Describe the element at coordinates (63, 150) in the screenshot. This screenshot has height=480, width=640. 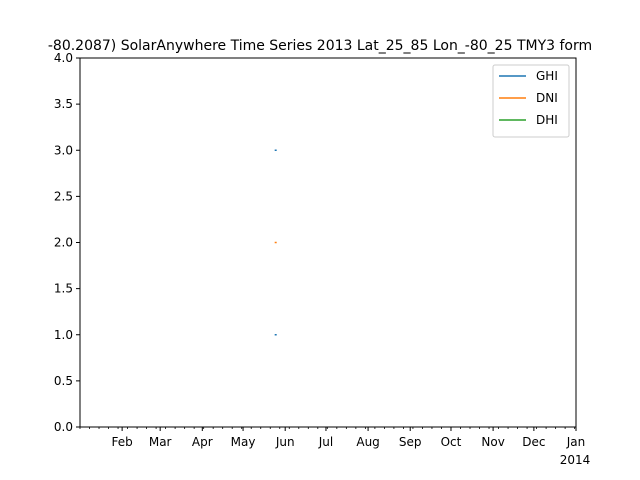
I see `y-tick-label: 3.0` at that location.